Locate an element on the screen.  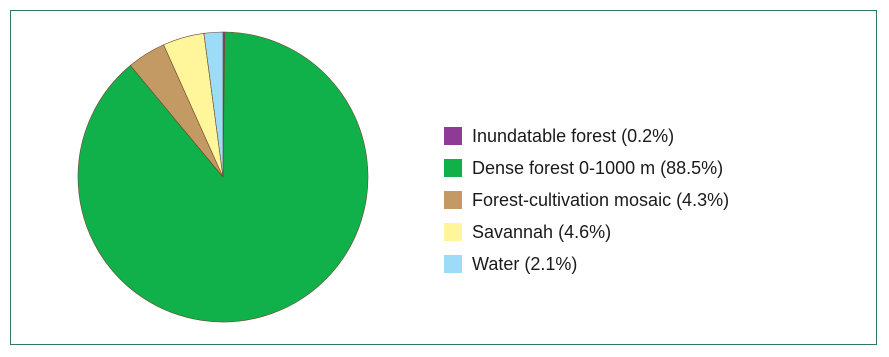
legend-label: Forest-cultivation mosaic (4.3%) is located at coordinates (601, 199).